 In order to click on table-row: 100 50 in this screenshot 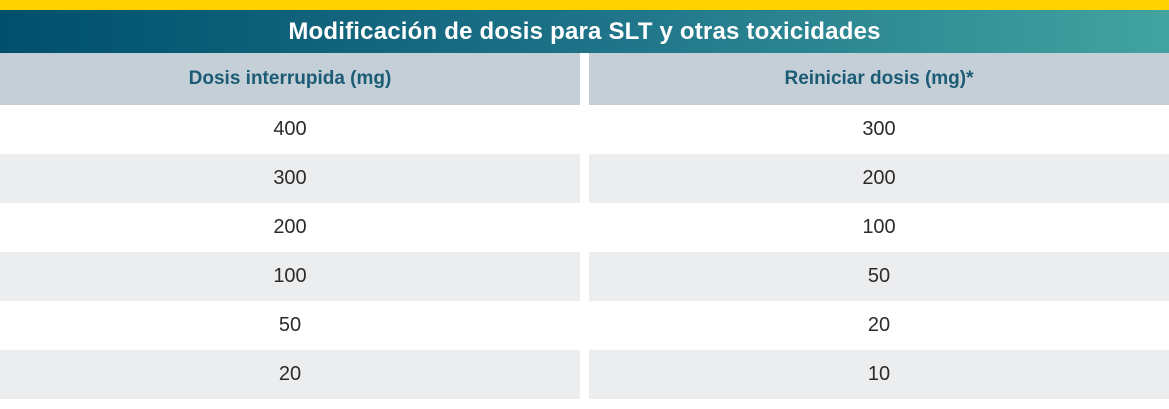, I will do `click(584, 276)`.